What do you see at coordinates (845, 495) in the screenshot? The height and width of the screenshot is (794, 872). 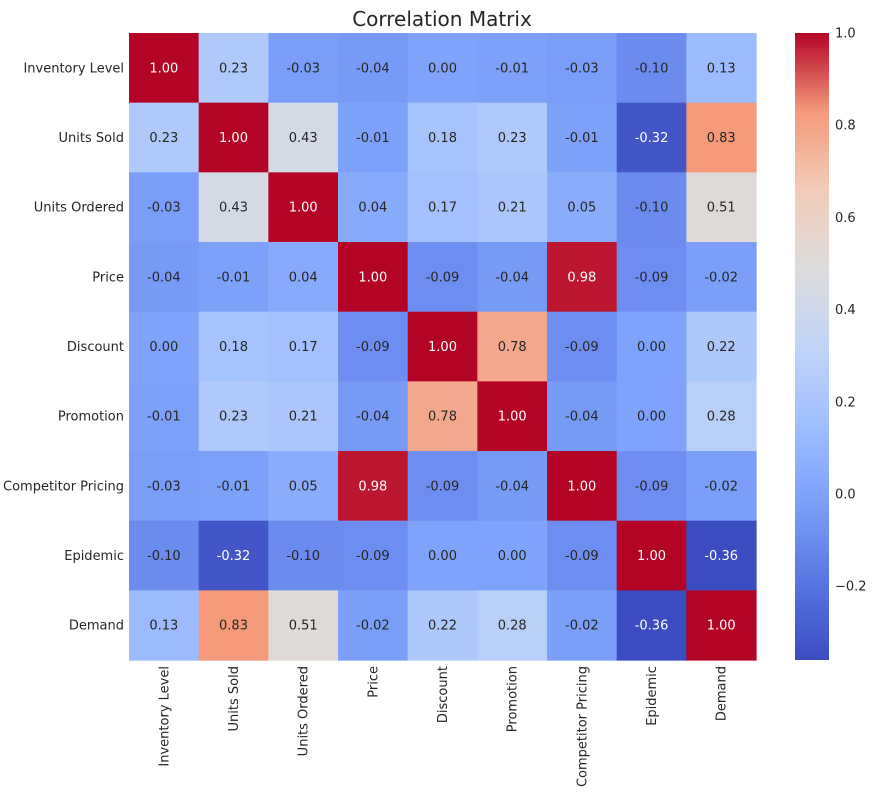 I see `colorbar-tick-label: 0.0` at bounding box center [845, 495].